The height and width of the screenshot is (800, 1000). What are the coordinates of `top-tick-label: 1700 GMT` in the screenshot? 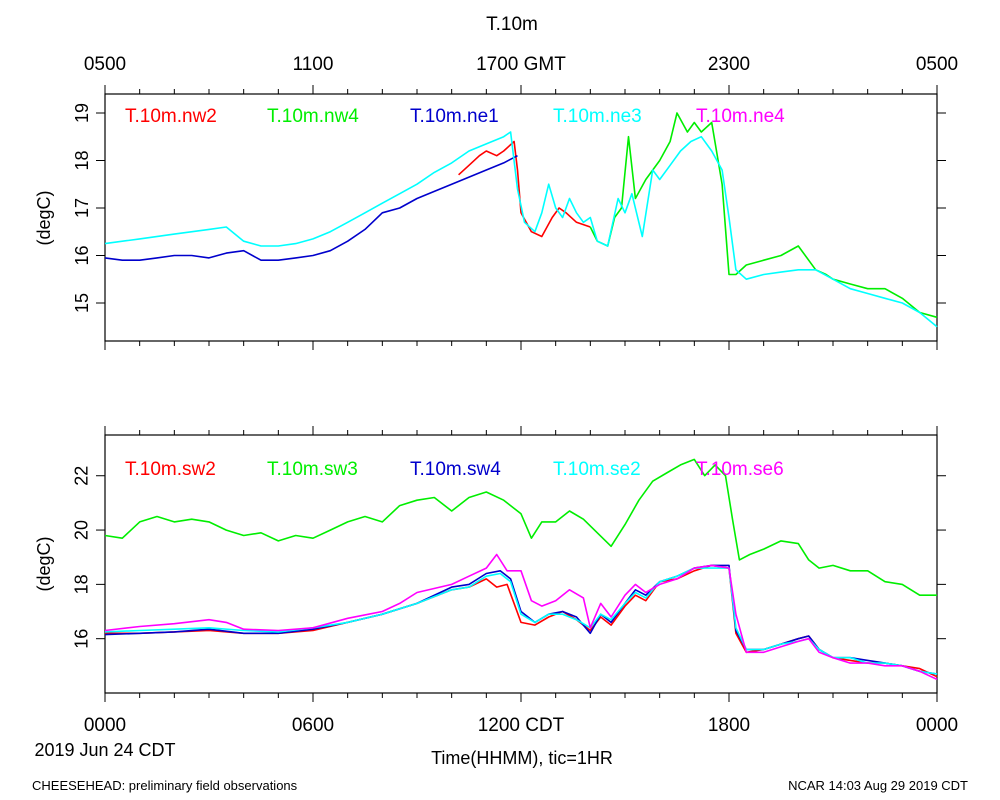 It's located at (521, 64).